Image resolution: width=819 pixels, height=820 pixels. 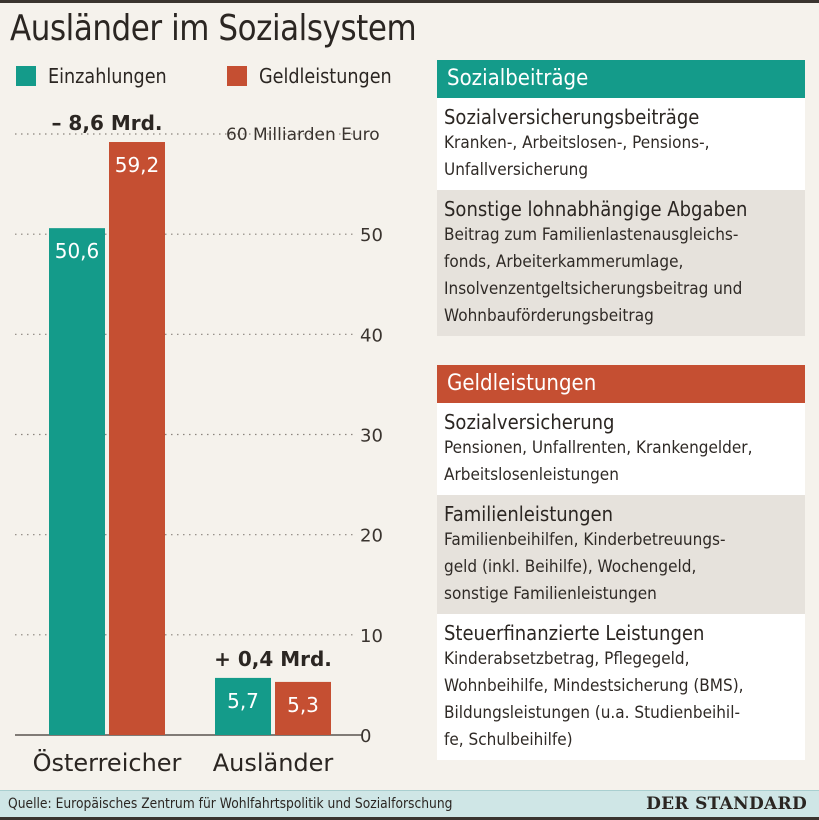 What do you see at coordinates (726, 804) in the screenshot?
I see `publisher-logo: DER STANDARD` at bounding box center [726, 804].